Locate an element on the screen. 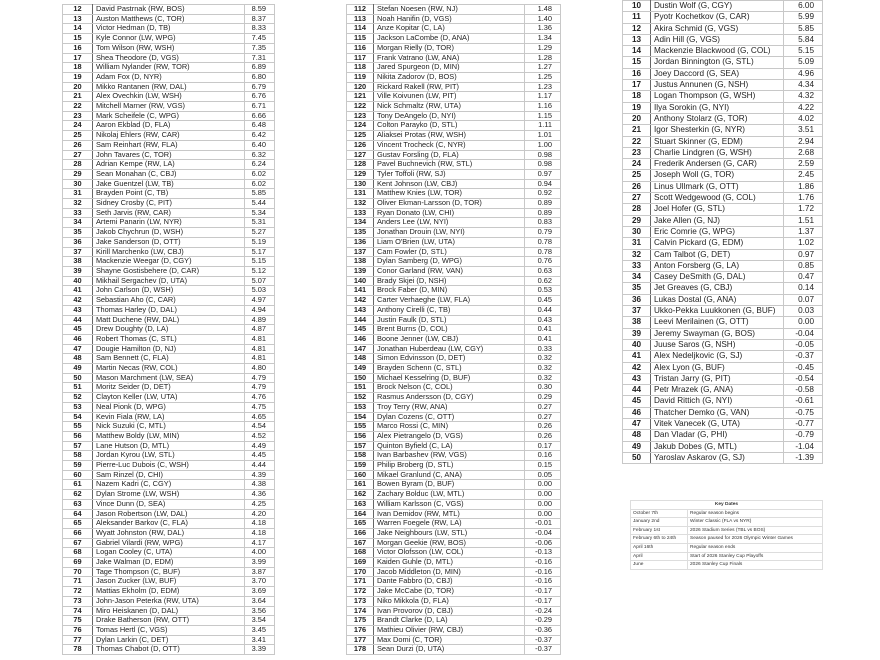 The height and width of the screenshot is (660, 880). player-cell: Marco Rossi (C, MIN) is located at coordinates (449, 426).